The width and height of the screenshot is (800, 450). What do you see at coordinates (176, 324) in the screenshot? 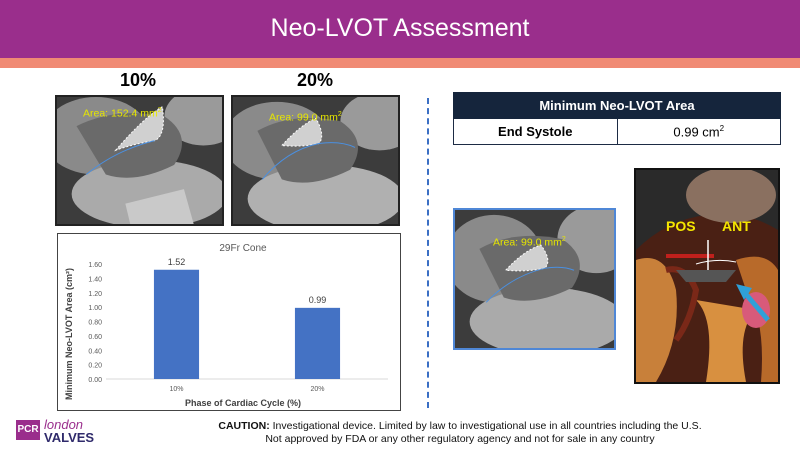
I see `bar-10pct` at bounding box center [176, 324].